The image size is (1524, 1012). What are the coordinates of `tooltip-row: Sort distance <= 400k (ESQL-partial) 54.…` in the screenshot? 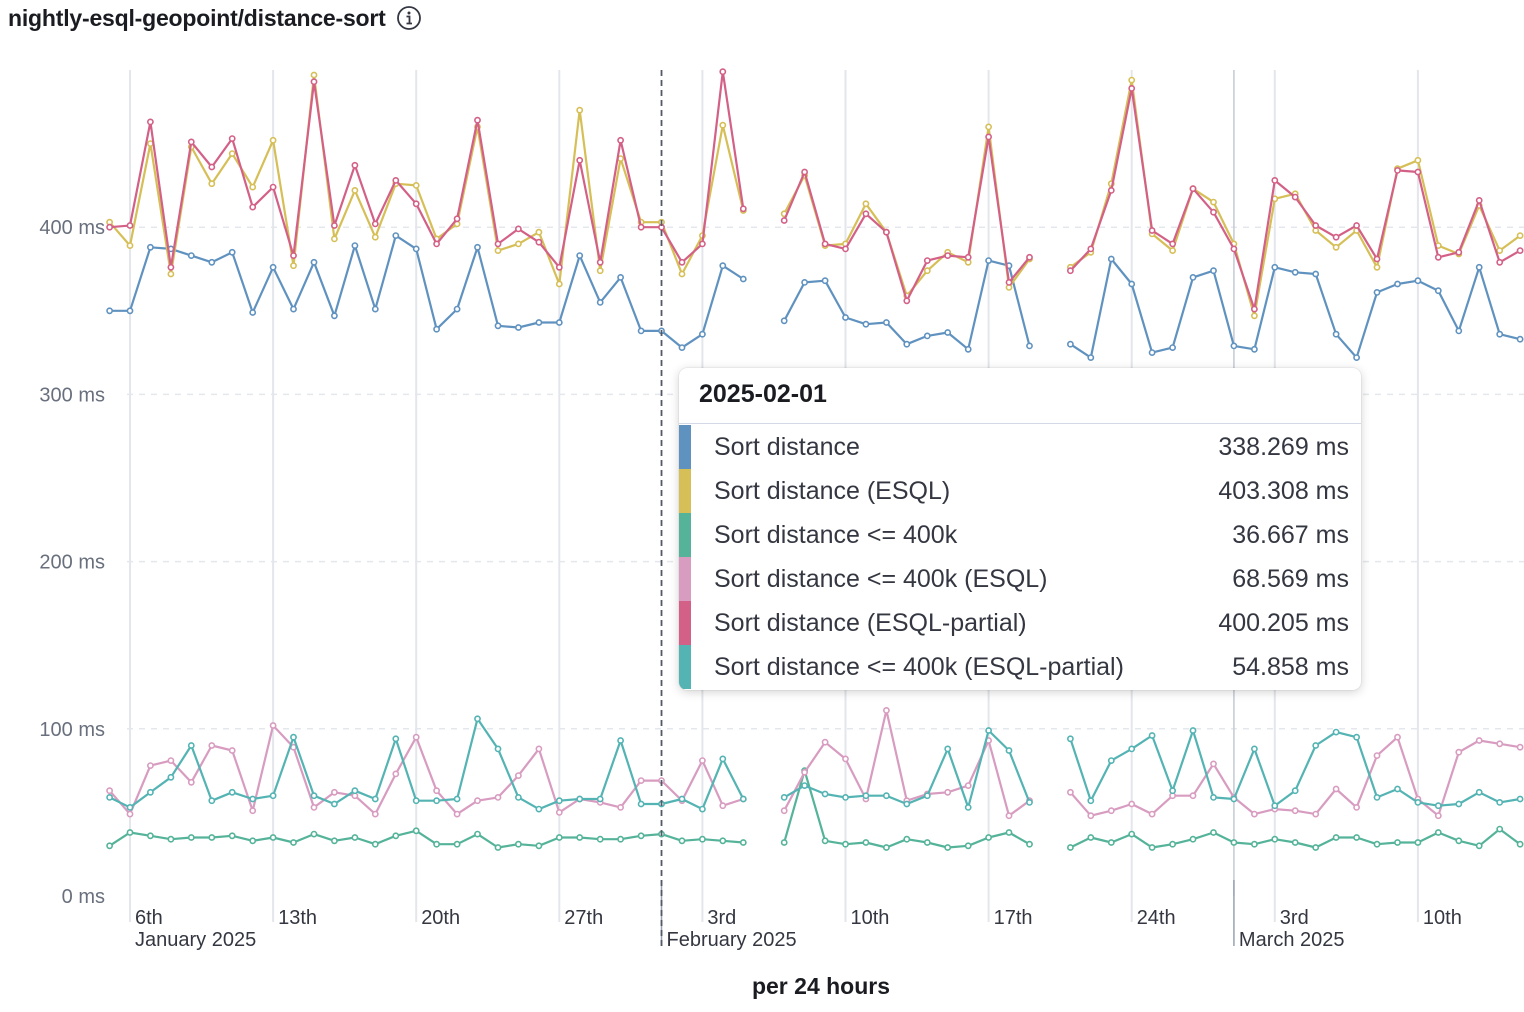 It's located at (1020, 667).